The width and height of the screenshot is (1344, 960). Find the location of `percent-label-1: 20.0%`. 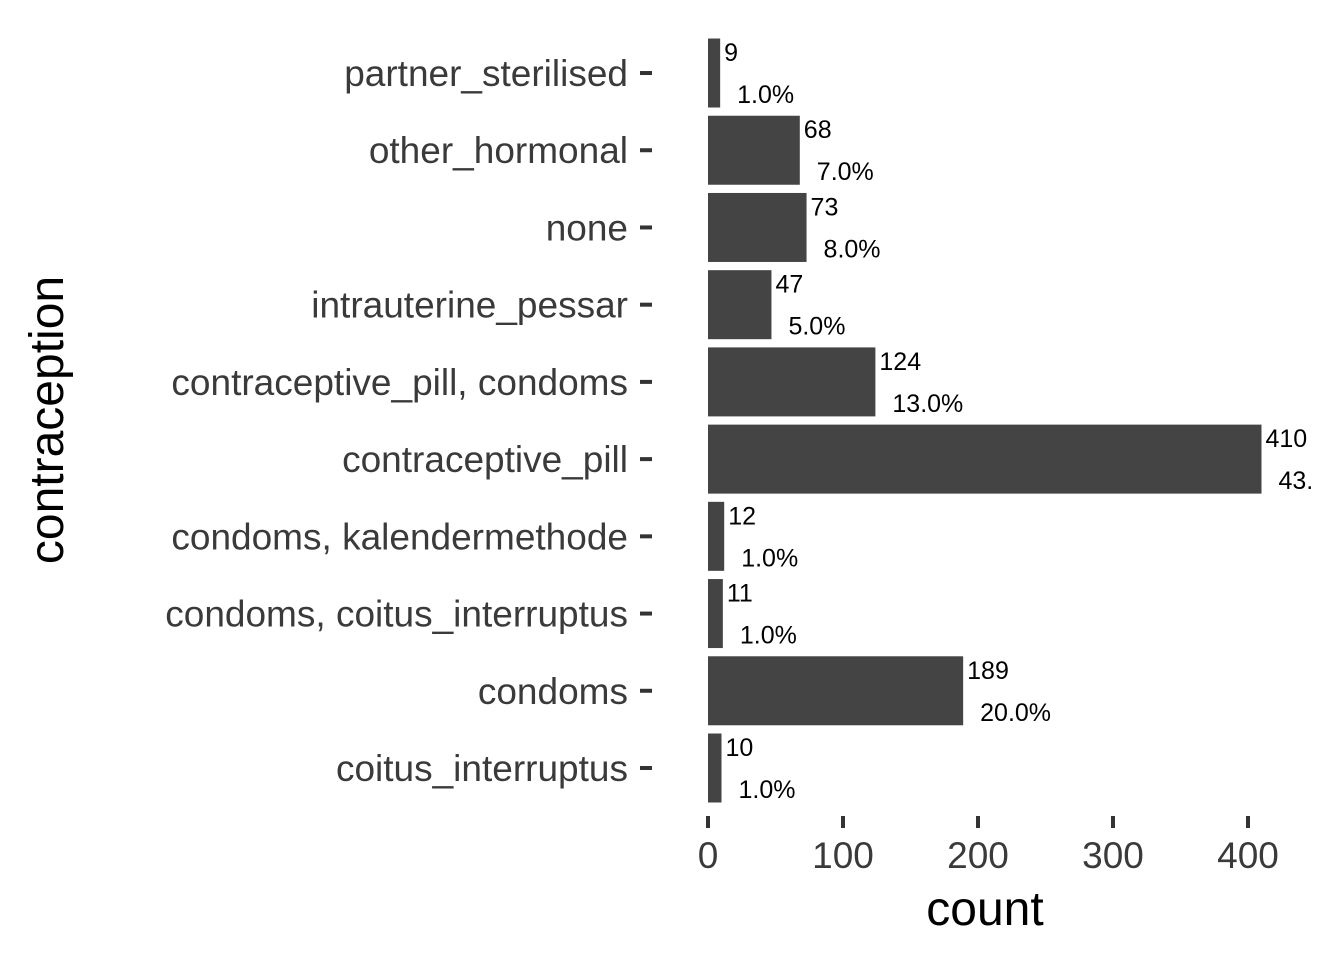

percent-label-1: 20.0% is located at coordinates (1015, 713).